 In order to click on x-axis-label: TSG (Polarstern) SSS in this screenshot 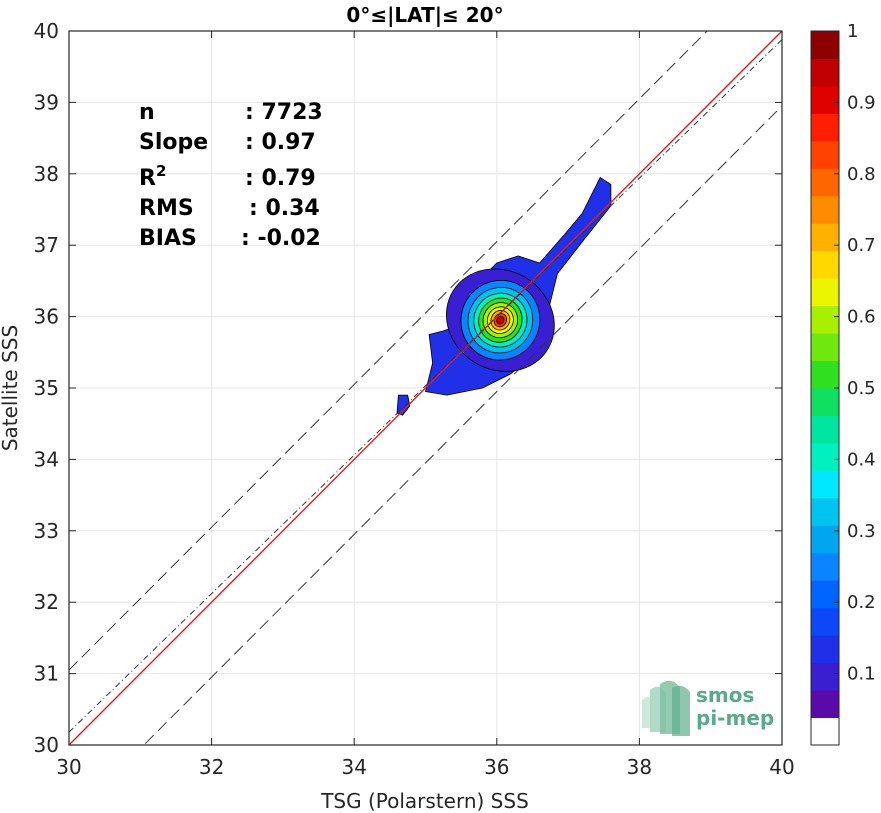, I will do `click(424, 801)`.